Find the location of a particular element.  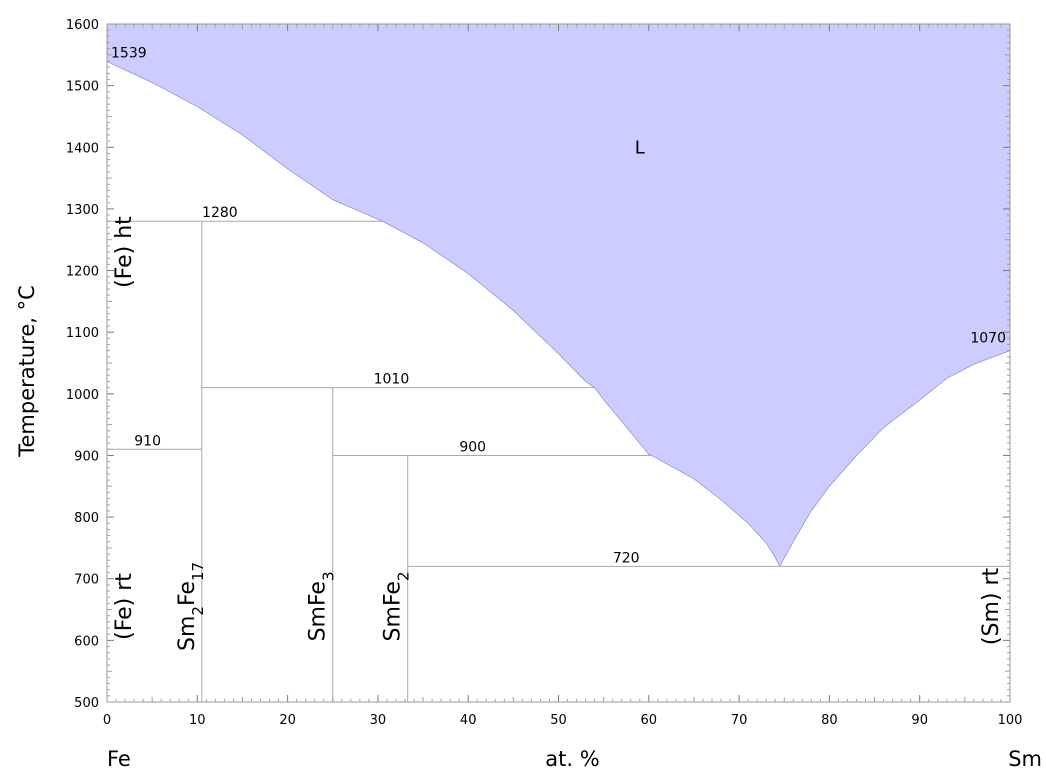

x-tick-label: 90 is located at coordinates (919, 720).